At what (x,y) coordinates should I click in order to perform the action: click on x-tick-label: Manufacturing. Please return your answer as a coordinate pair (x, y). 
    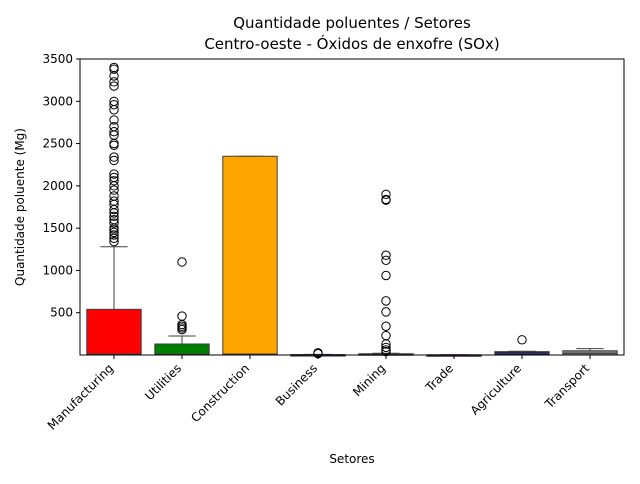
    Looking at the image, I should click on (80, 396).